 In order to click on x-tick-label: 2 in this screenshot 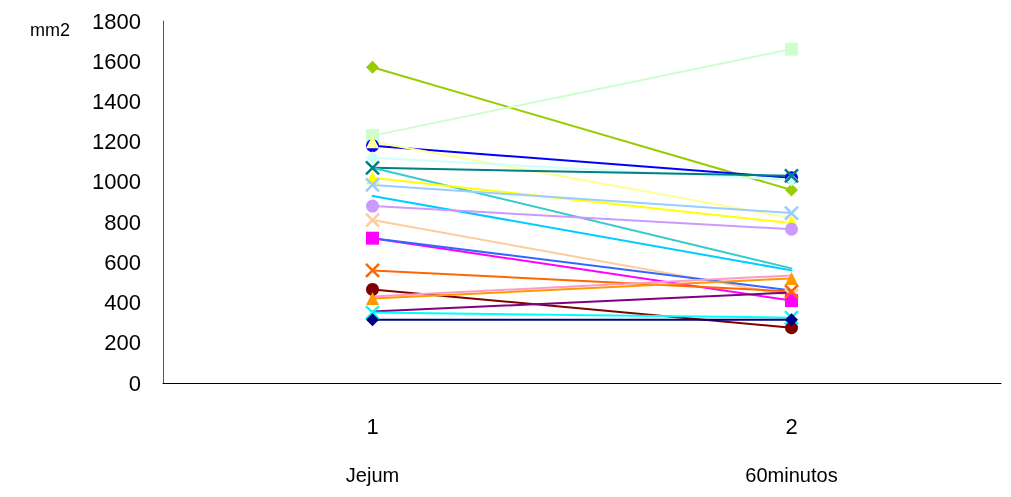, I will do `click(791, 426)`.